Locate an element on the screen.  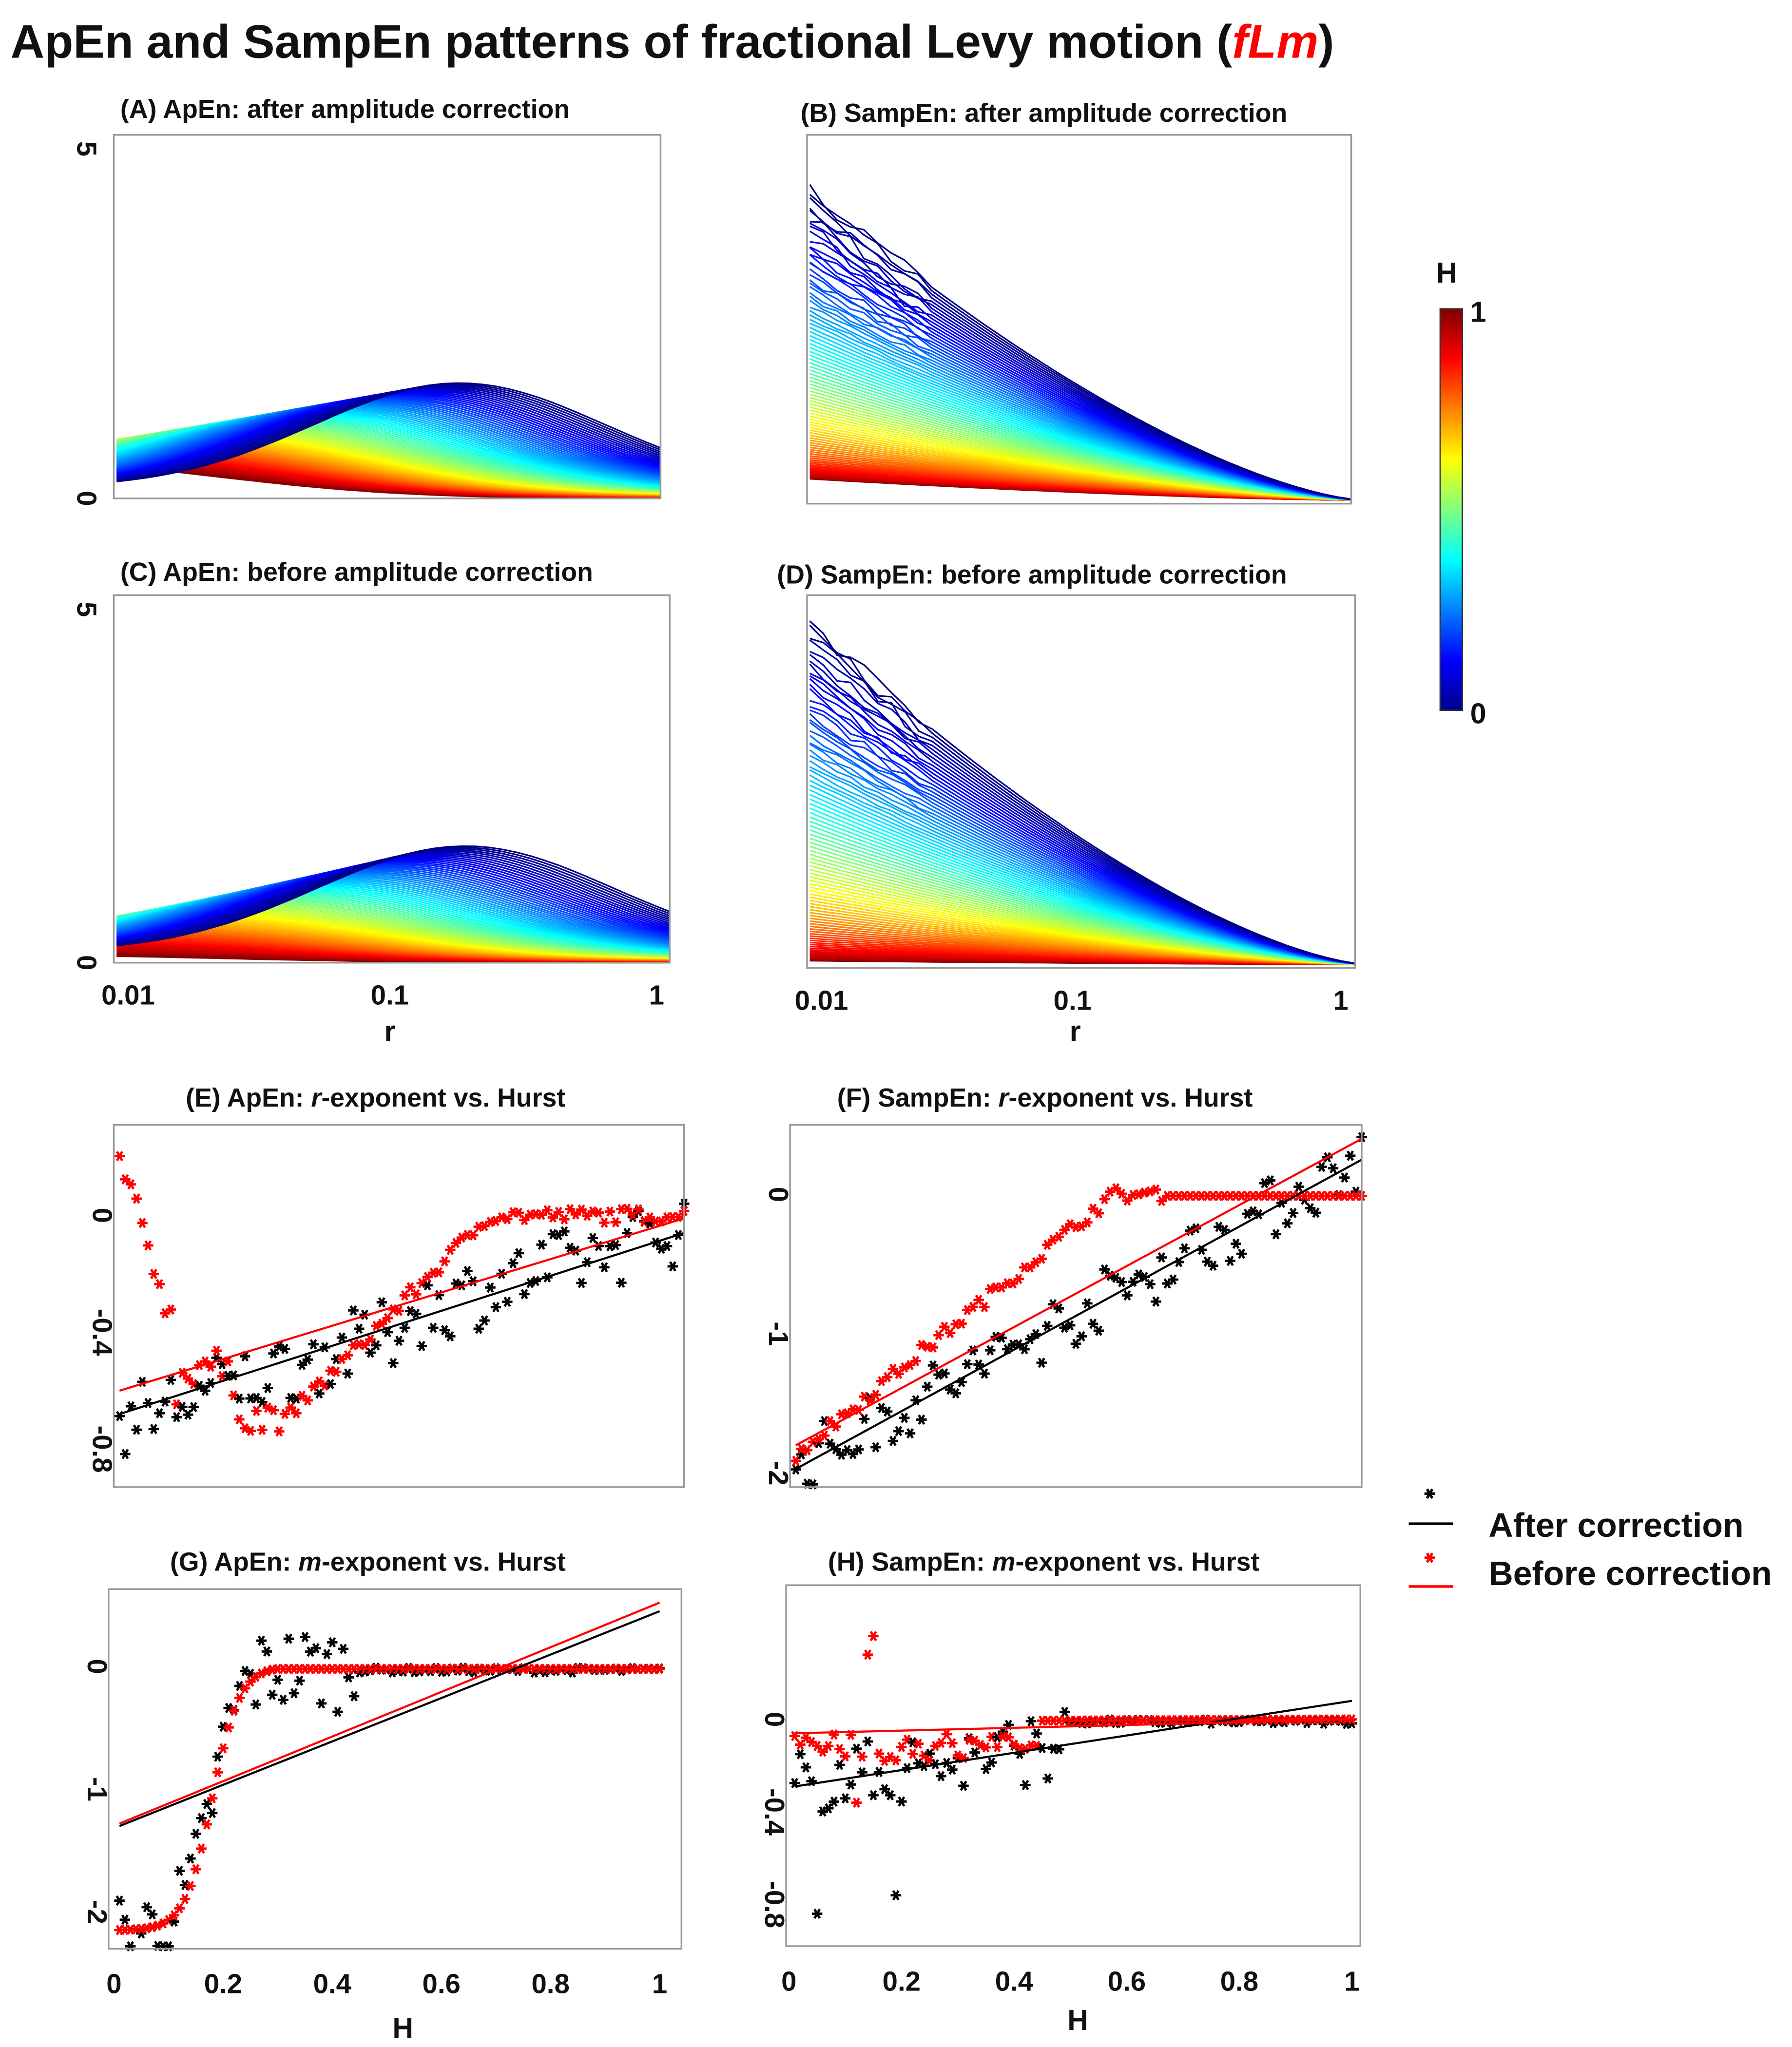
before-fit-line is located at coordinates (390, 1714).